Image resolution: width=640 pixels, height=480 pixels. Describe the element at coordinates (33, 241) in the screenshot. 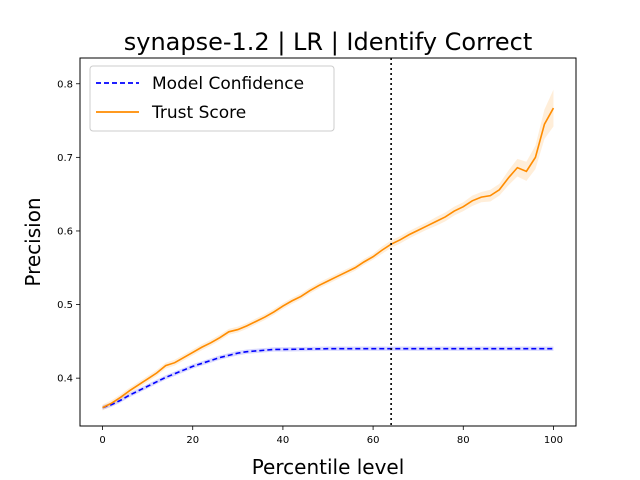

I see `y-axis-title: Precision` at that location.